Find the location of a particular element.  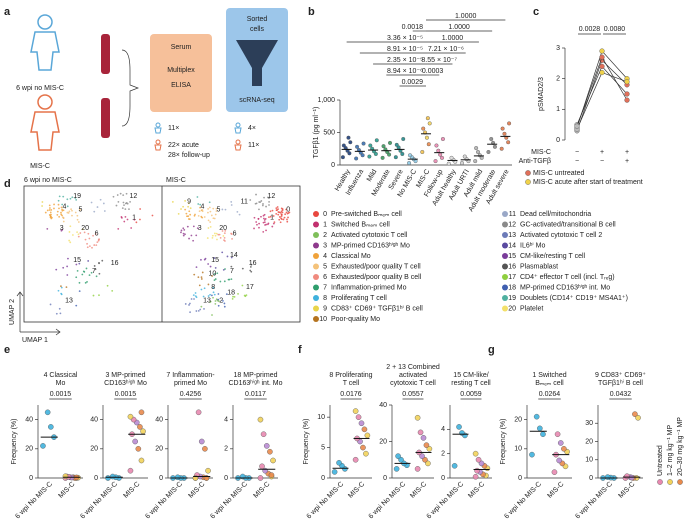

plot-title: cytotoxic T cell is located at coordinates (413, 383).